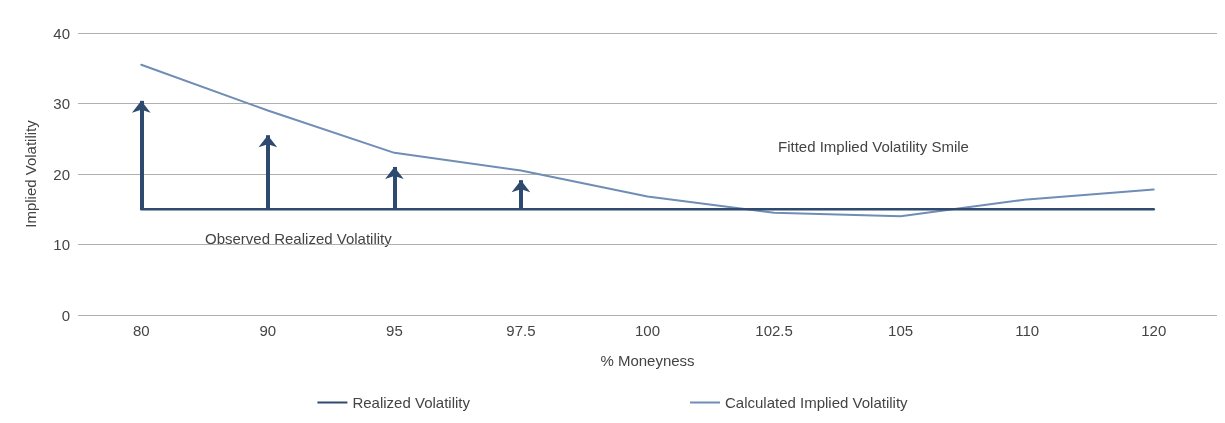  Describe the element at coordinates (65, 315) in the screenshot. I see `y-tick-label: 0` at that location.